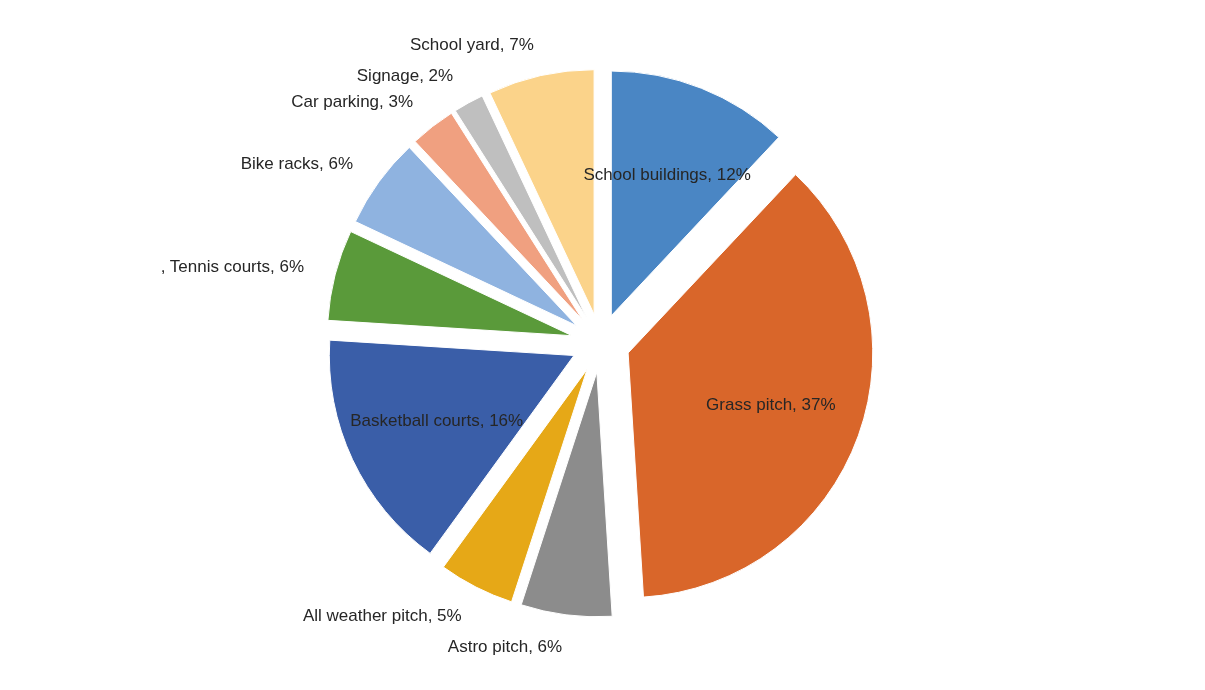 Image resolution: width=1205 pixels, height=690 pixels. What do you see at coordinates (472, 45) in the screenshot?
I see `slice-label: School yard, 7%` at bounding box center [472, 45].